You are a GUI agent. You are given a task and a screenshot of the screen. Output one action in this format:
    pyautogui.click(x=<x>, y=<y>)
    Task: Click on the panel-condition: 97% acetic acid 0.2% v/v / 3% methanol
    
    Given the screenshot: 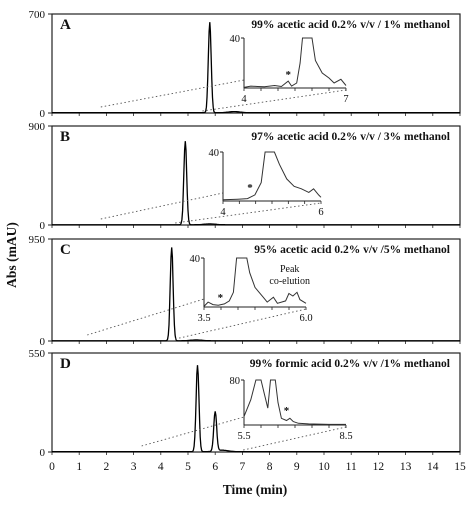 What is the action you would take?
    pyautogui.click(x=350, y=137)
    